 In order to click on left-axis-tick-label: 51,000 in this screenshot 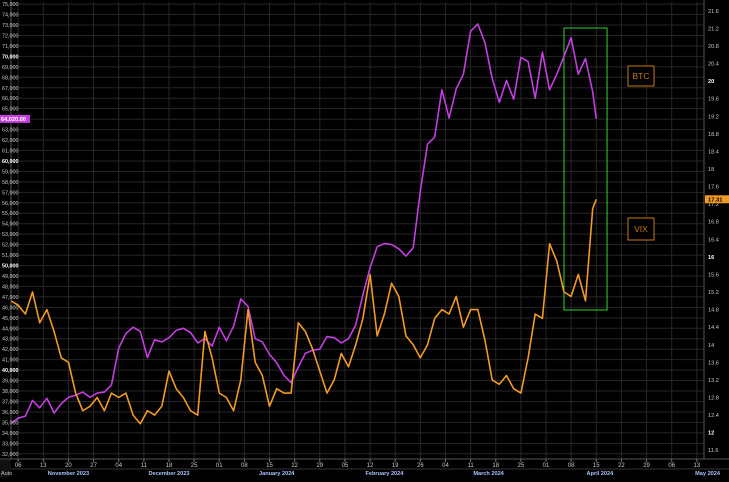, I will do `click(10, 256)`.